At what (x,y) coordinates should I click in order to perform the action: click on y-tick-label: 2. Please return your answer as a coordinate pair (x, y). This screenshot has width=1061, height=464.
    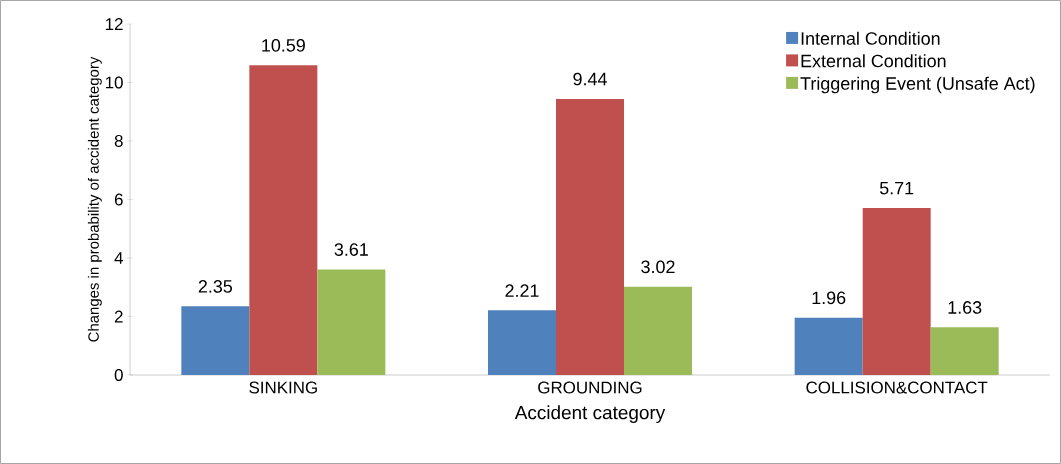
    Looking at the image, I should click on (118, 316).